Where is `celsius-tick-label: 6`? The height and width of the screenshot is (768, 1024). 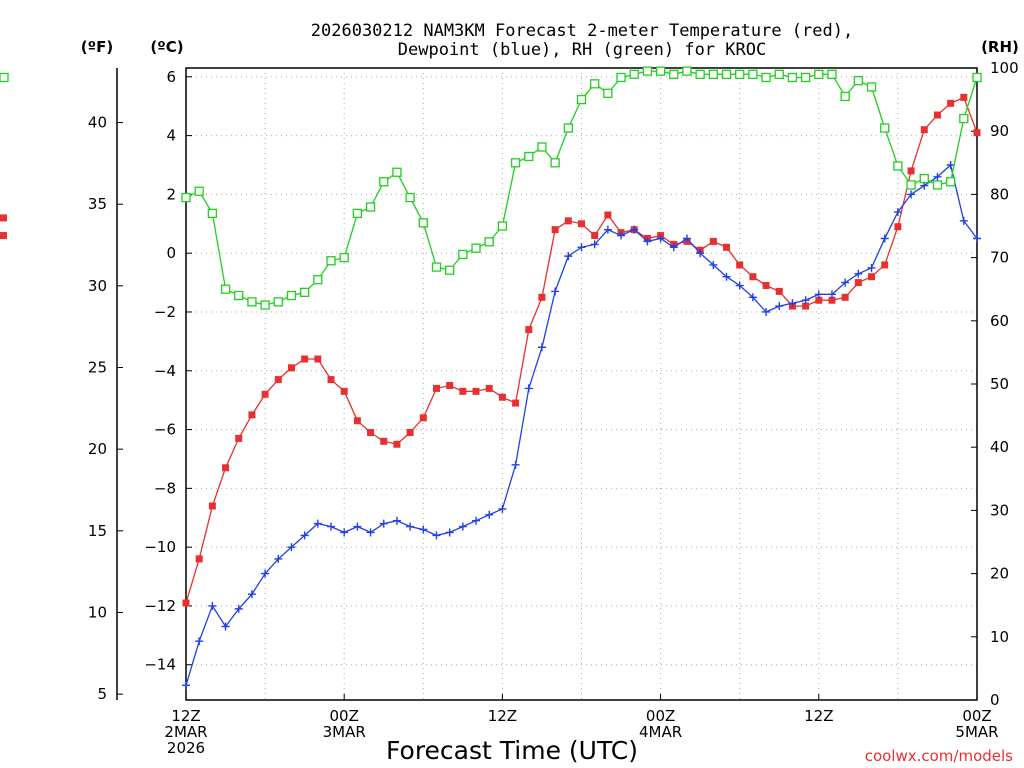
celsius-tick-label: 6 is located at coordinates (171, 77).